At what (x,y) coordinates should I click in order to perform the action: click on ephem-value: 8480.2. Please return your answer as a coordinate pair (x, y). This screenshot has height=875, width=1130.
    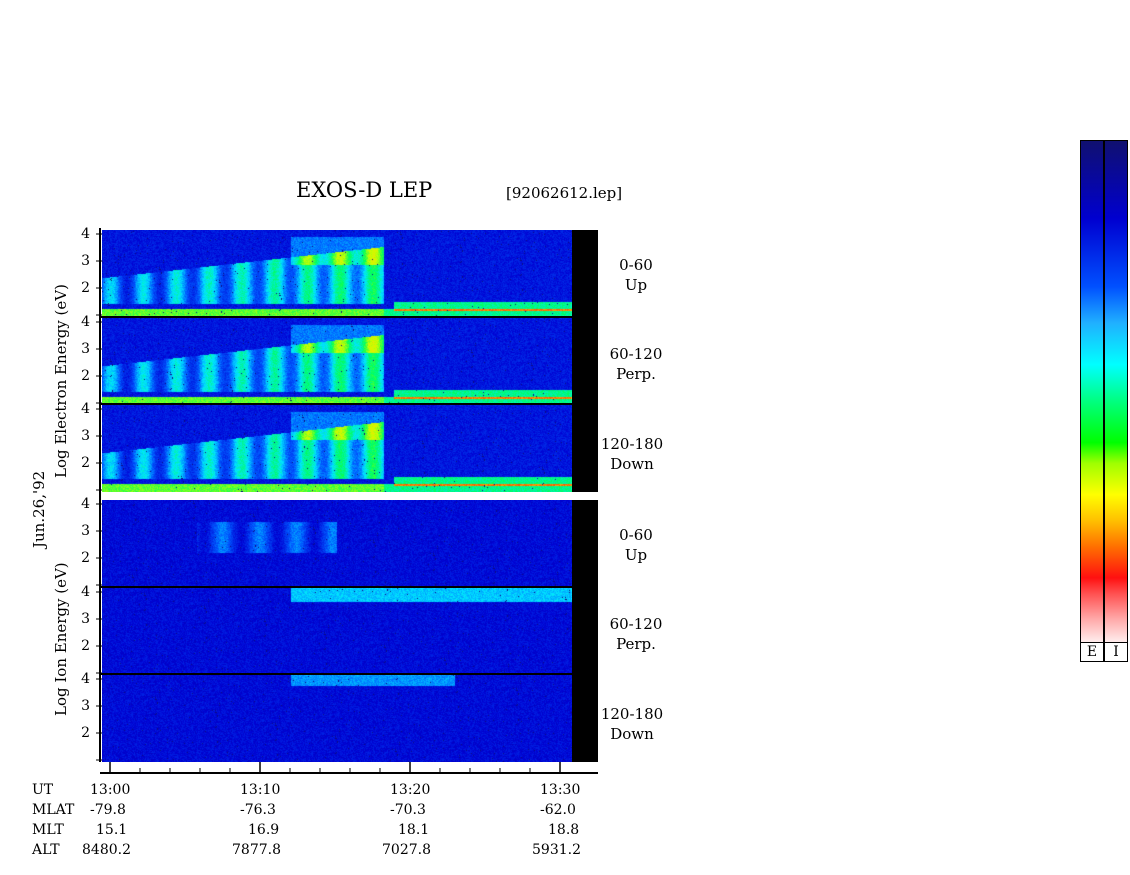
    Looking at the image, I should click on (106, 850).